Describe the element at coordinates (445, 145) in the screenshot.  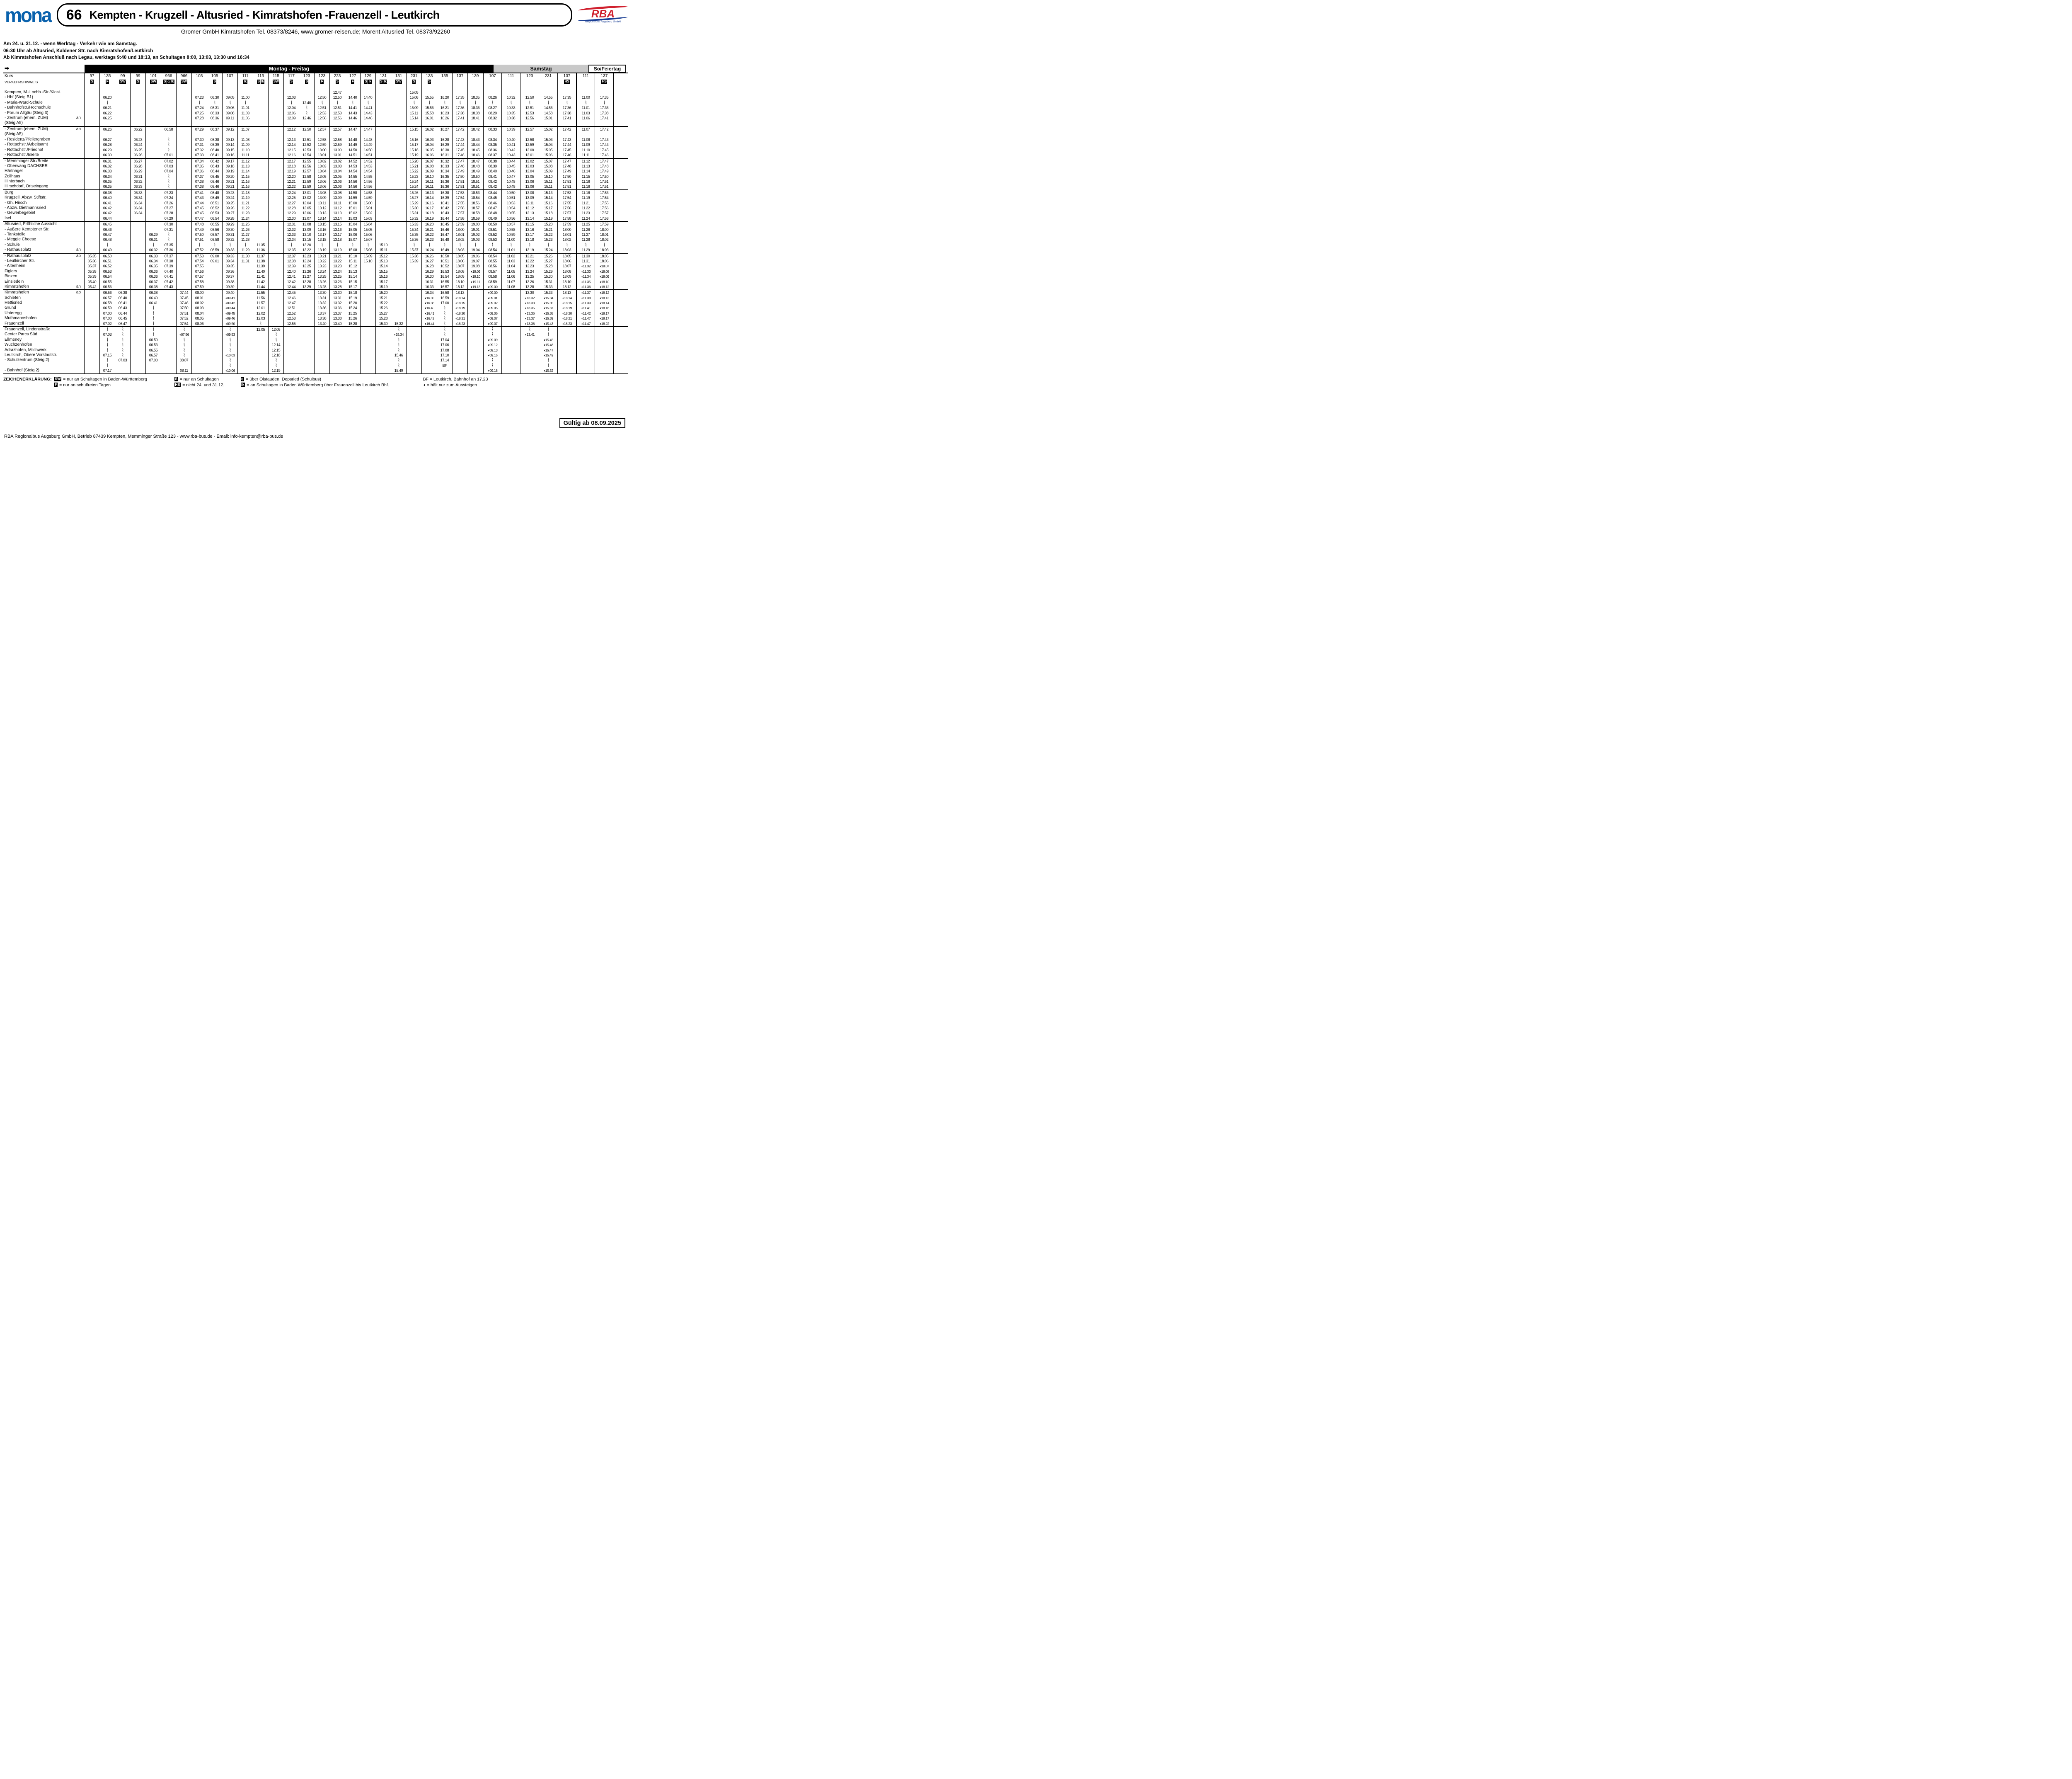
I see `time-cell: 16.29` at that location.